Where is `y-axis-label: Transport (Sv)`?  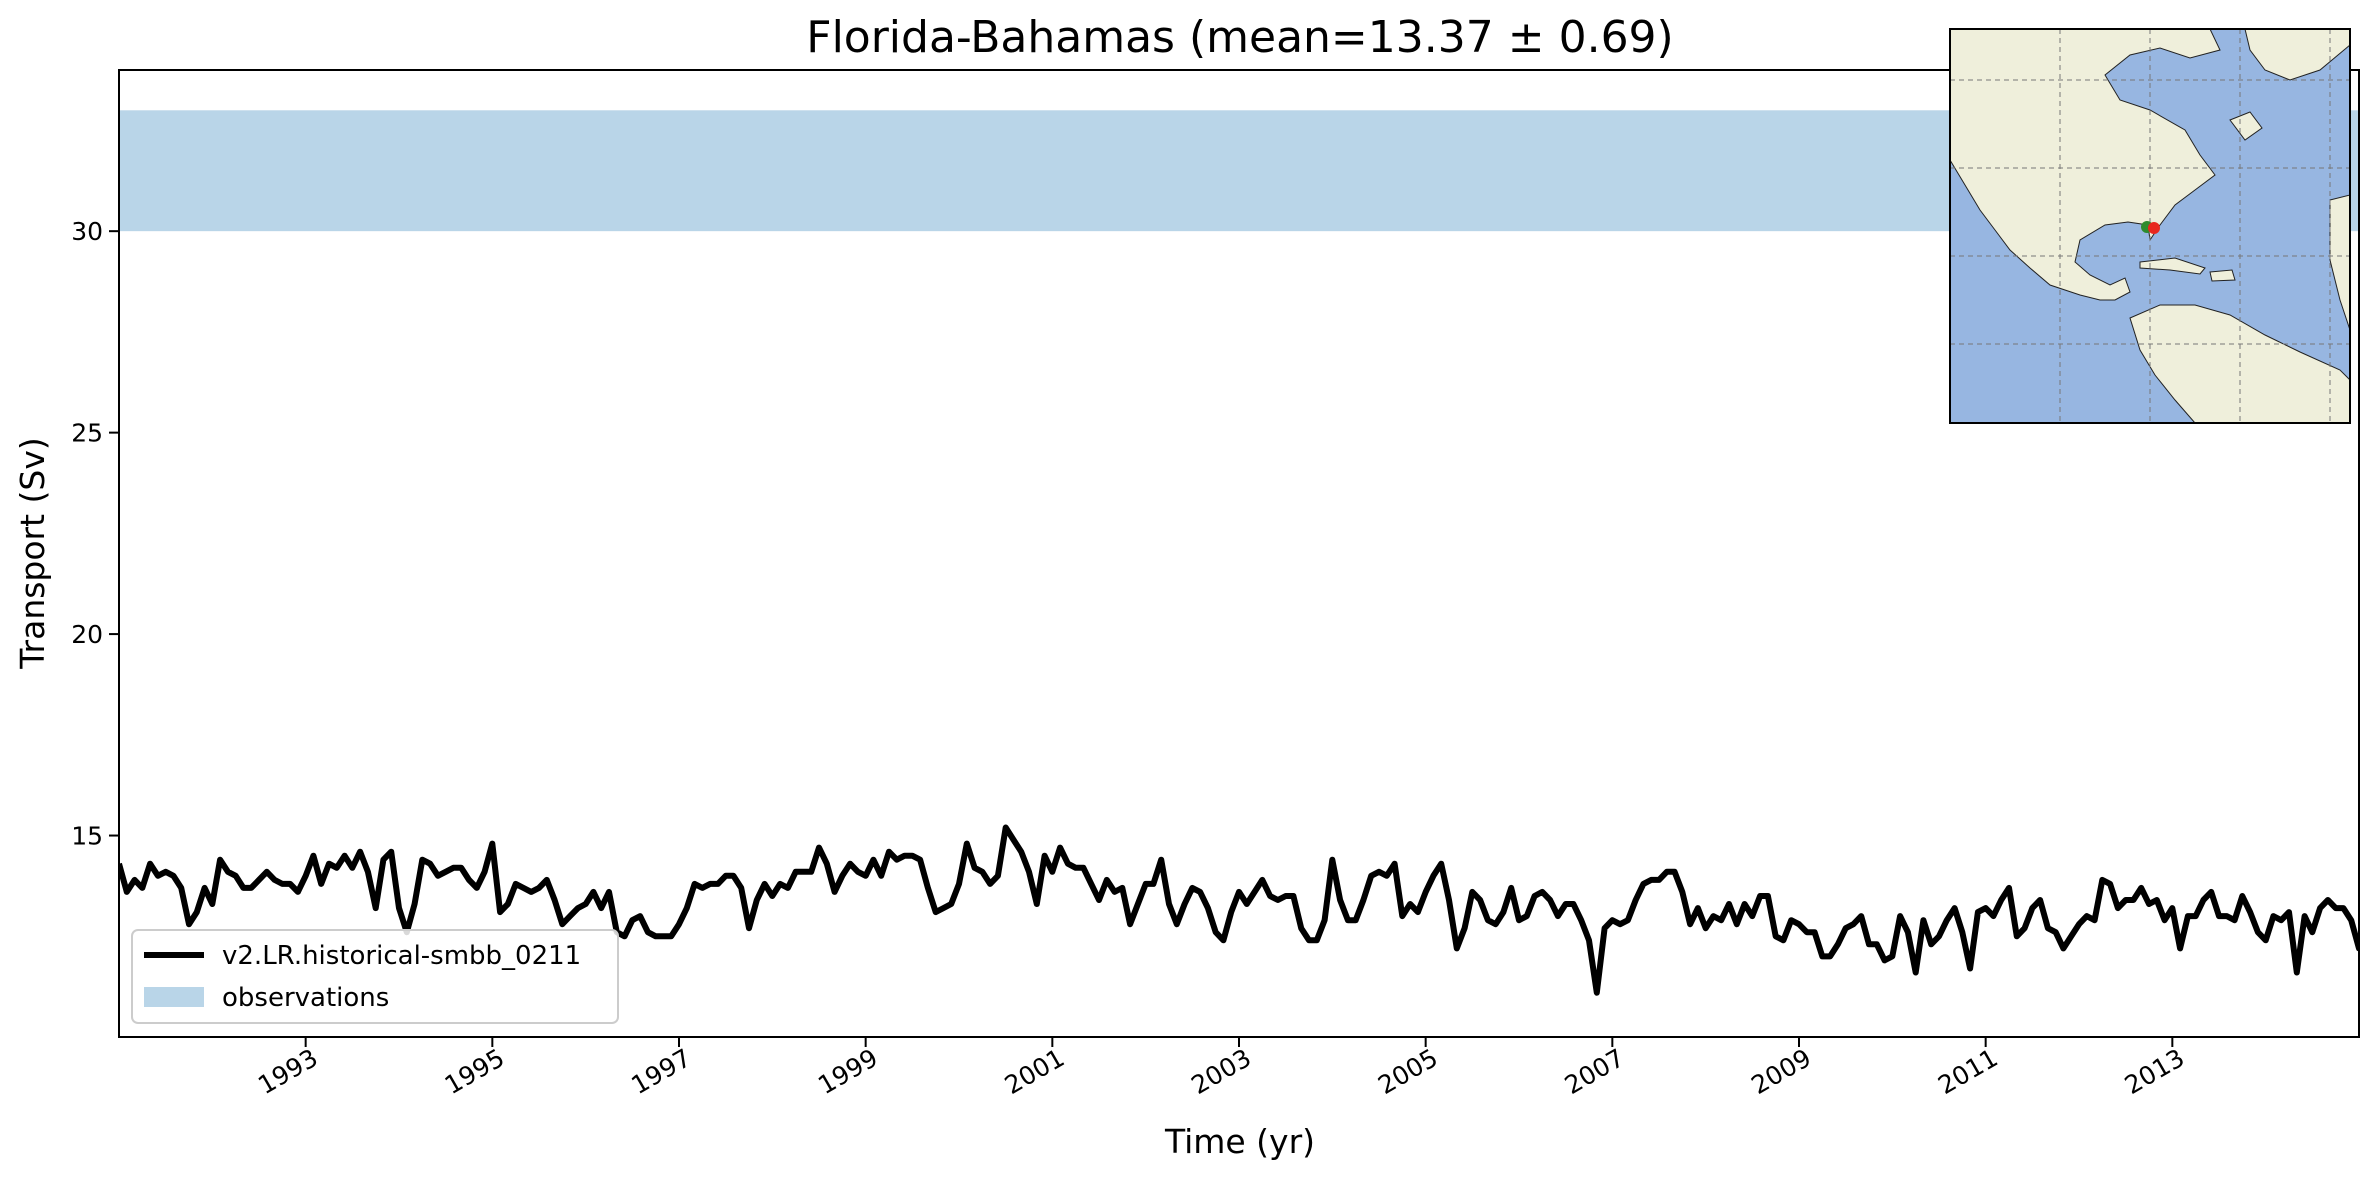
y-axis-label: Transport (Sv) is located at coordinates (32, 553).